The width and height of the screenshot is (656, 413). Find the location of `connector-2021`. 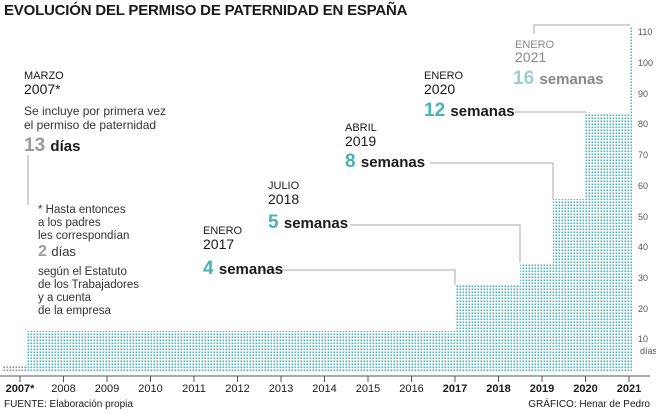

connector-2021 is located at coordinates (581, 29).